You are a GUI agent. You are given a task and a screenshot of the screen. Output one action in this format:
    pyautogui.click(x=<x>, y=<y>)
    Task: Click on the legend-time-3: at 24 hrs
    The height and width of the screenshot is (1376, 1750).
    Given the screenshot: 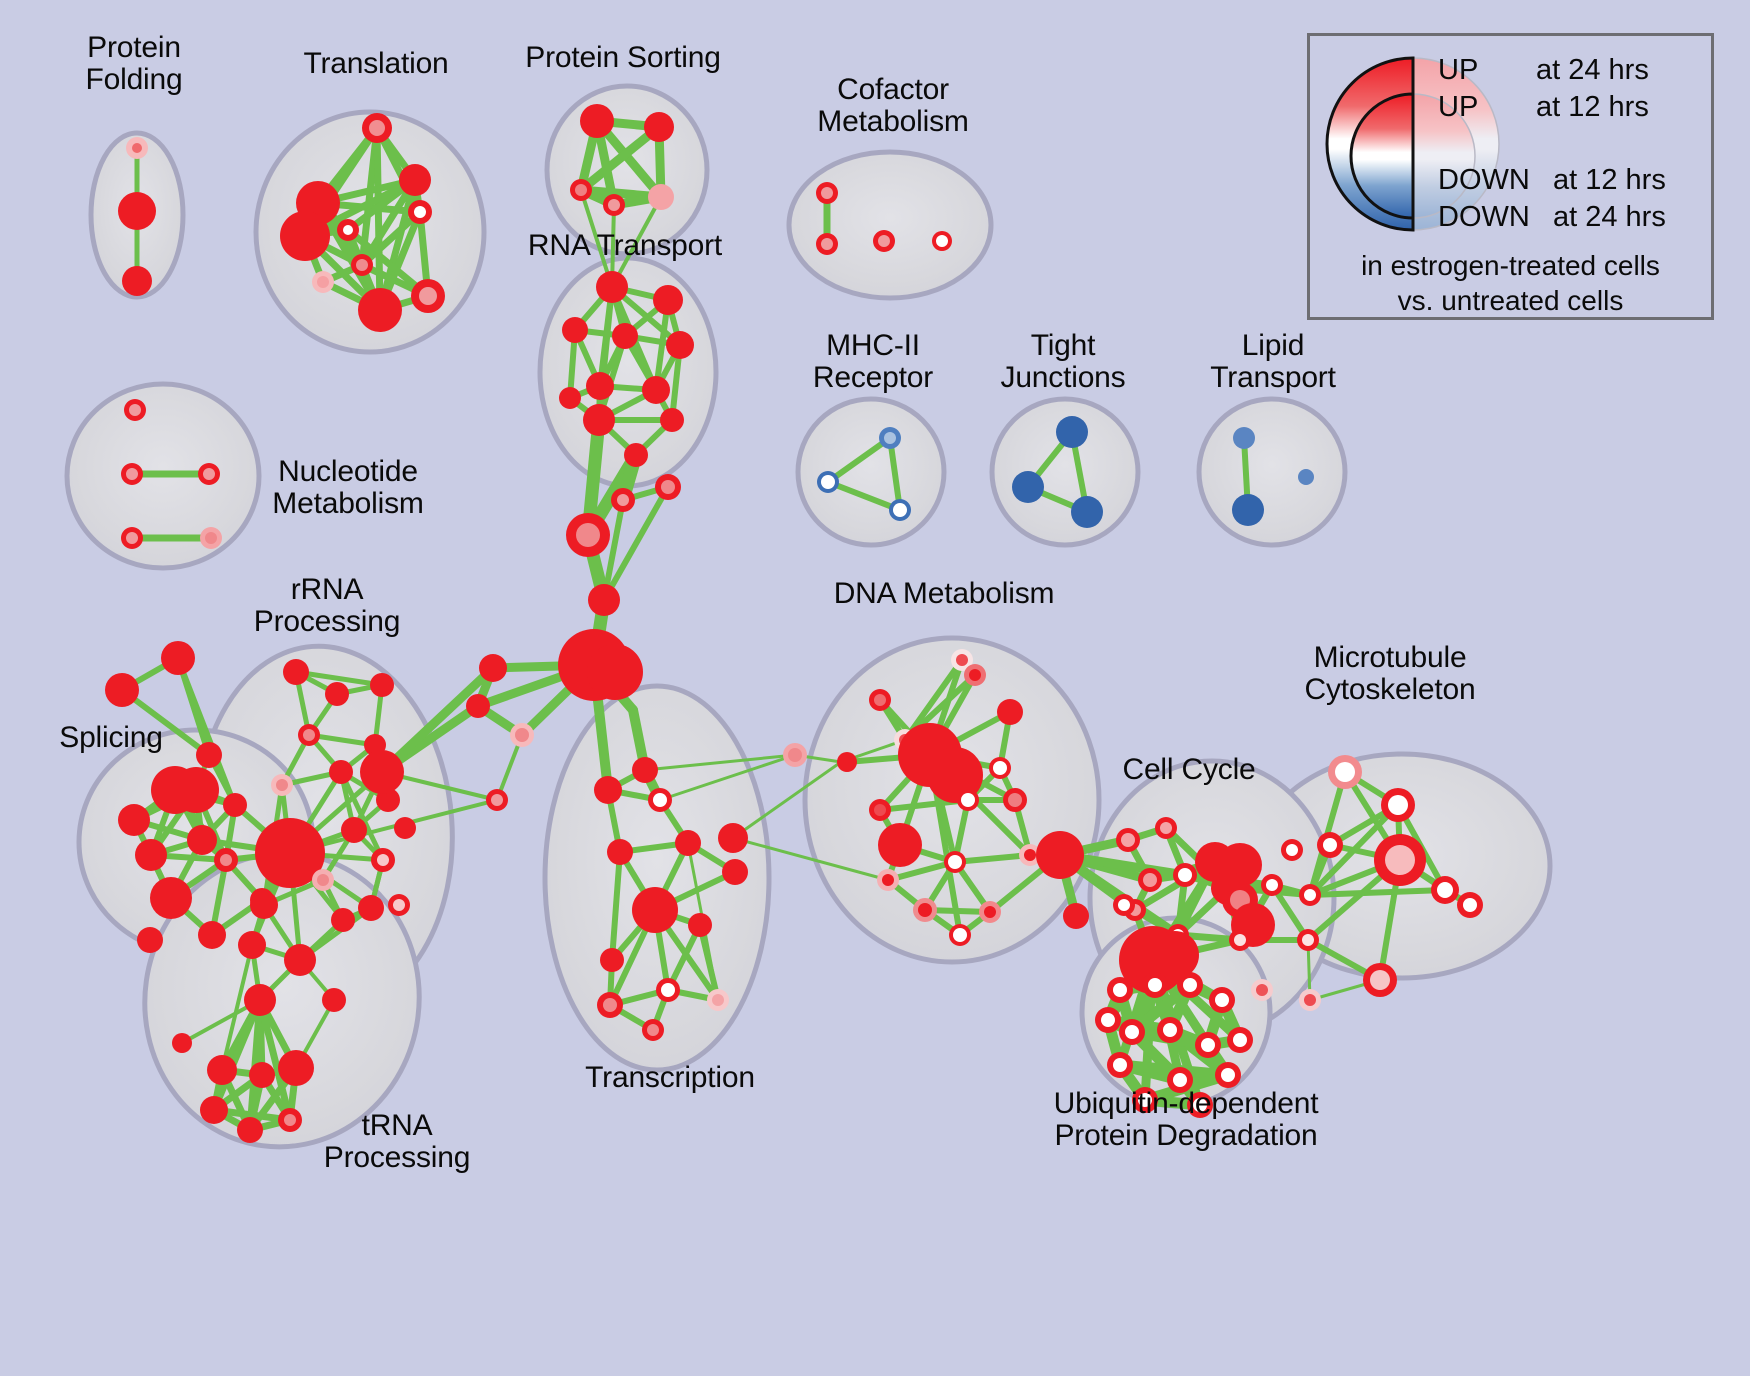 What is the action you would take?
    pyautogui.click(x=1609, y=217)
    